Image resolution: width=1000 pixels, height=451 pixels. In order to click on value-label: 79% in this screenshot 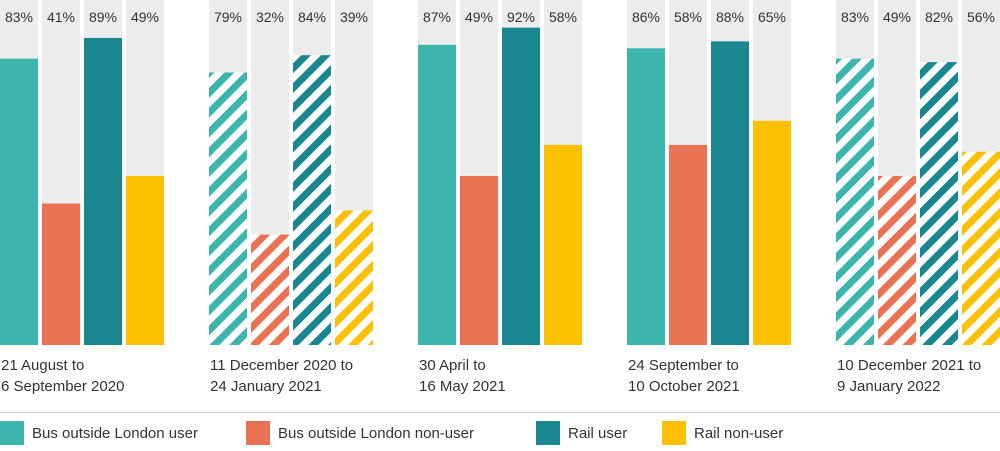, I will do `click(228, 17)`.